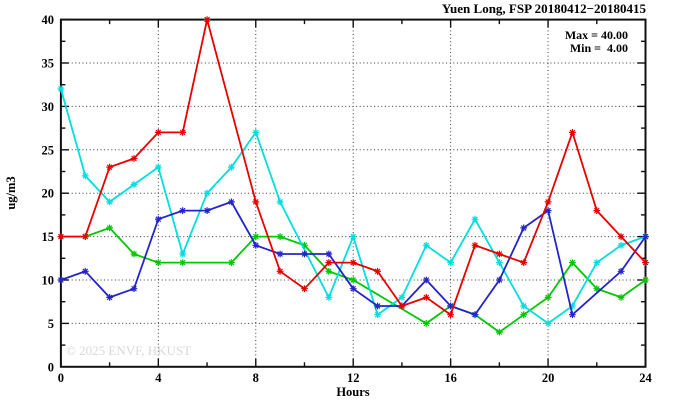  What do you see at coordinates (48, 237) in the screenshot?
I see `y-tick-label: 15` at bounding box center [48, 237].